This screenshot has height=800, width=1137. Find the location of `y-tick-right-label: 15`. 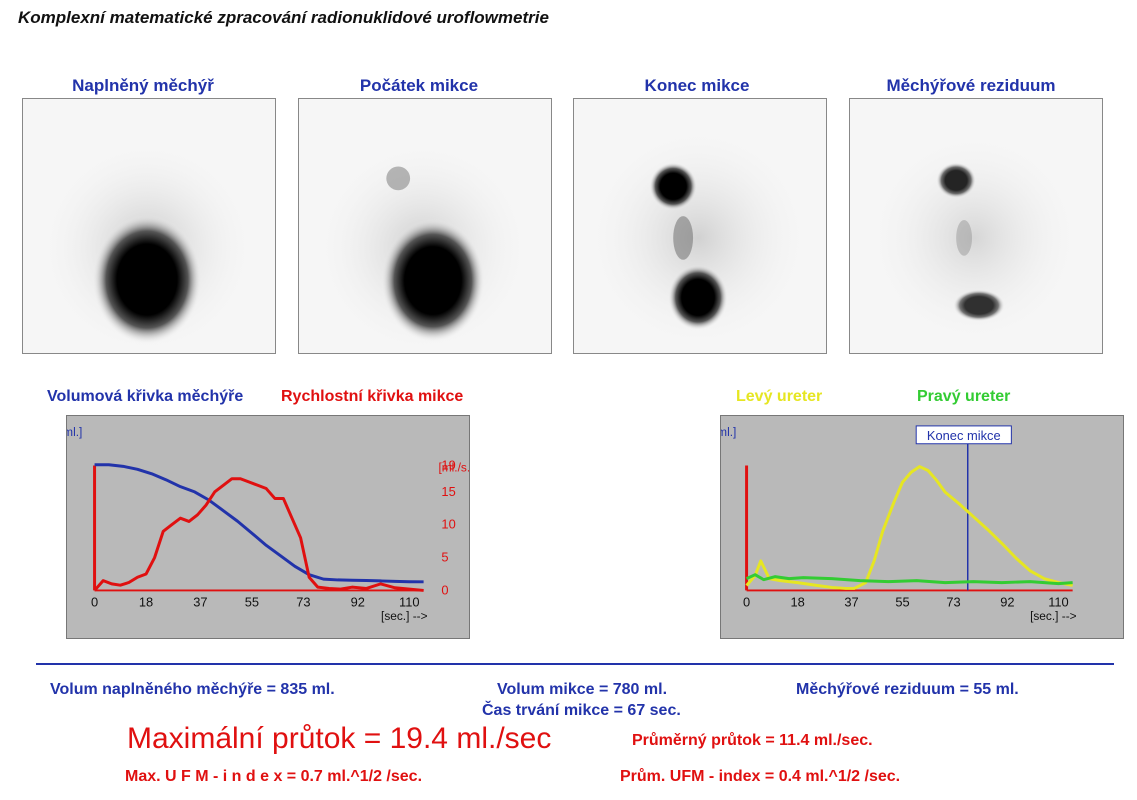

y-tick-right-label: 15 is located at coordinates (448, 491).